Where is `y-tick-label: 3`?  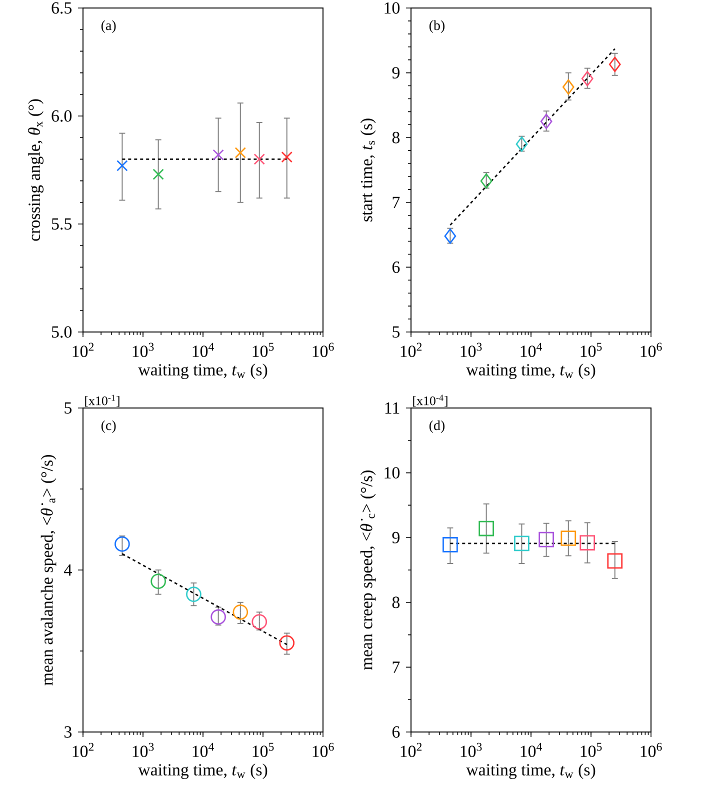 y-tick-label: 3 is located at coordinates (68, 732).